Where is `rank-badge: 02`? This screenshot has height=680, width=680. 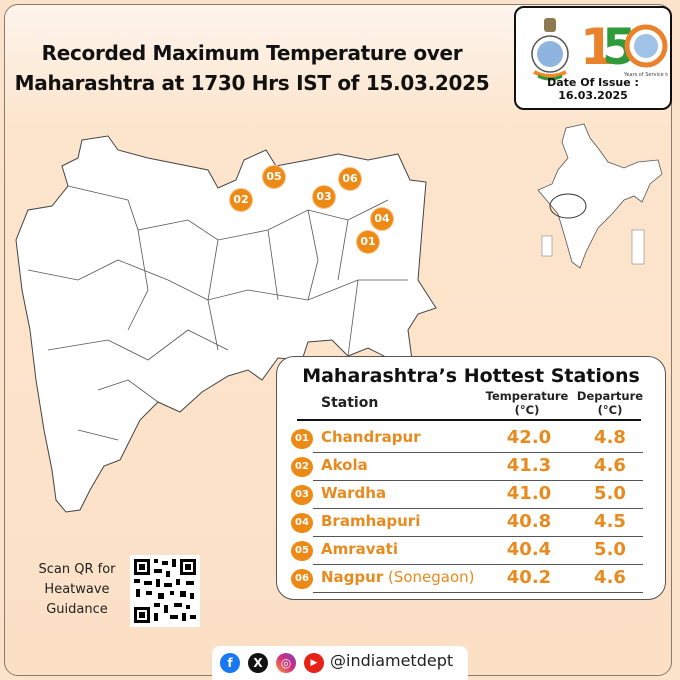 rank-badge: 02 is located at coordinates (302, 467).